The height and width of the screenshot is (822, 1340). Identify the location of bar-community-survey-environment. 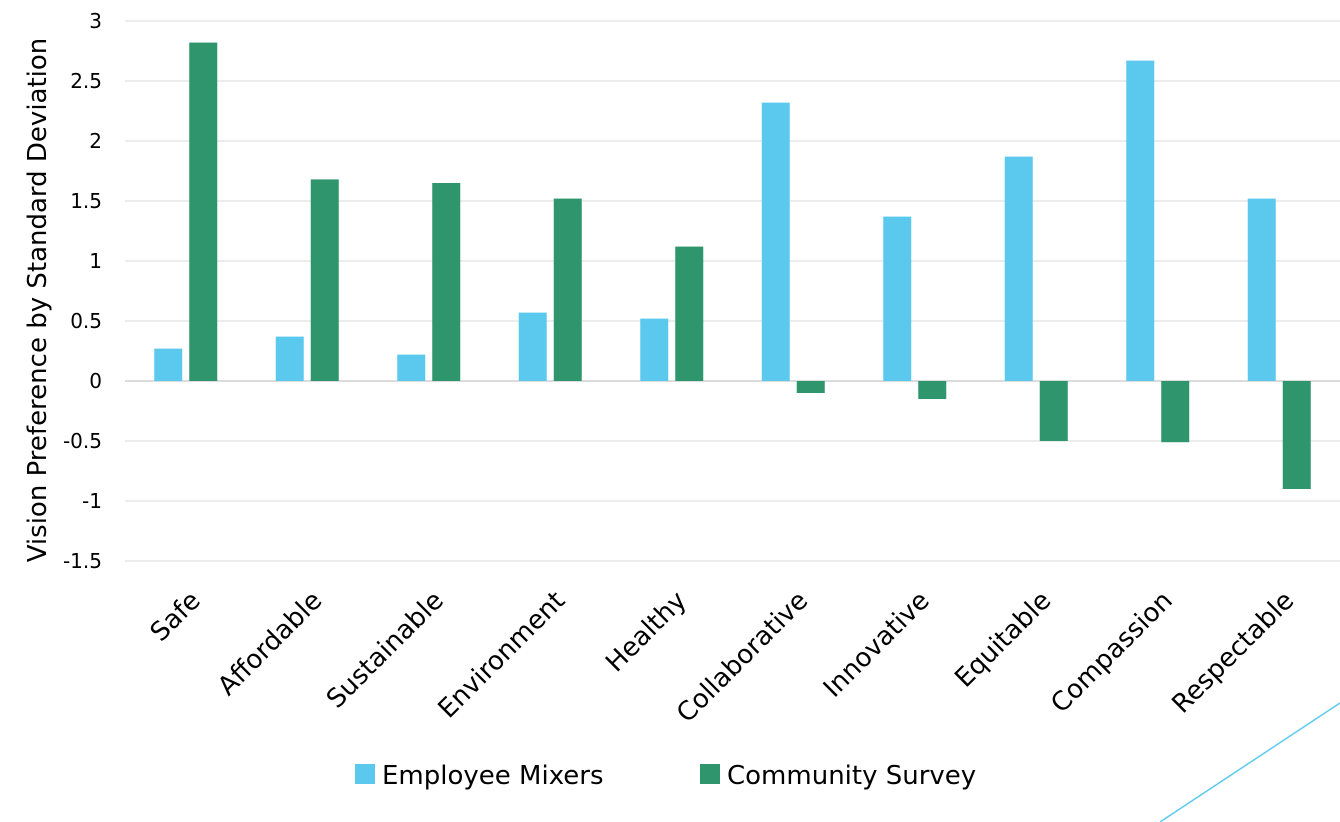
(567, 289).